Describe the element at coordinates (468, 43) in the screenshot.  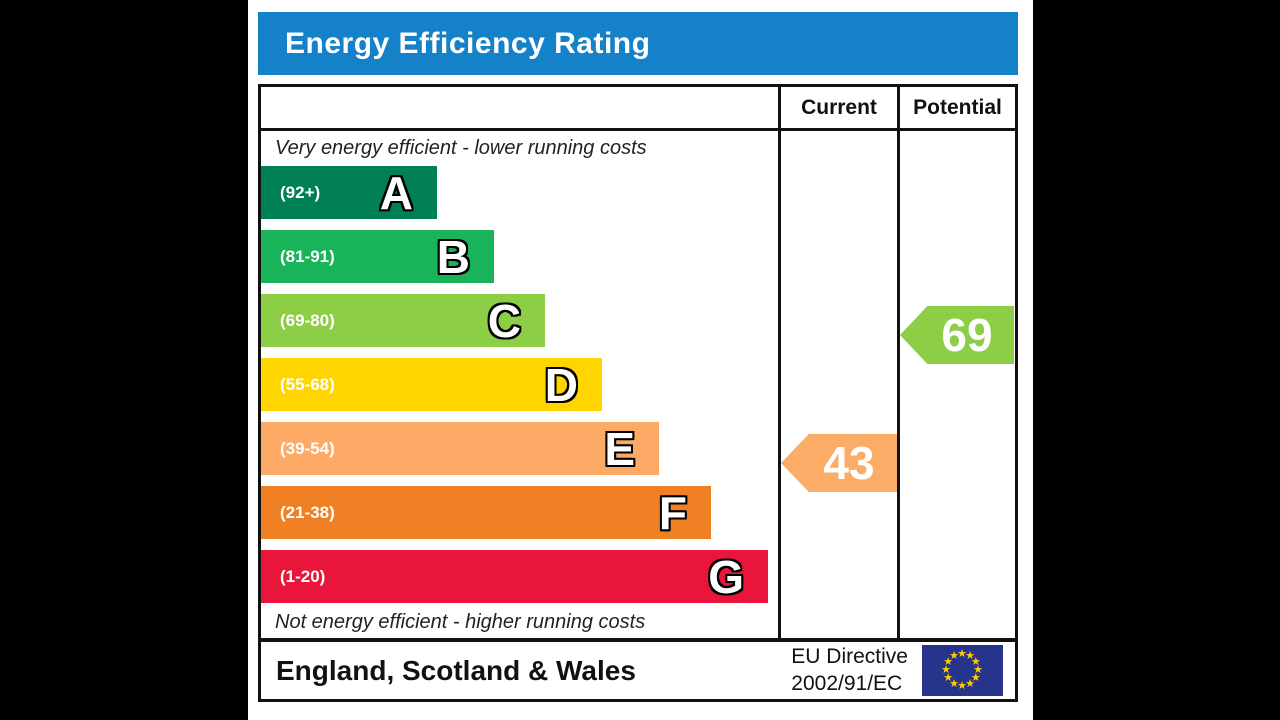
I see `page-title: Energy Efficiency Rating` at that location.